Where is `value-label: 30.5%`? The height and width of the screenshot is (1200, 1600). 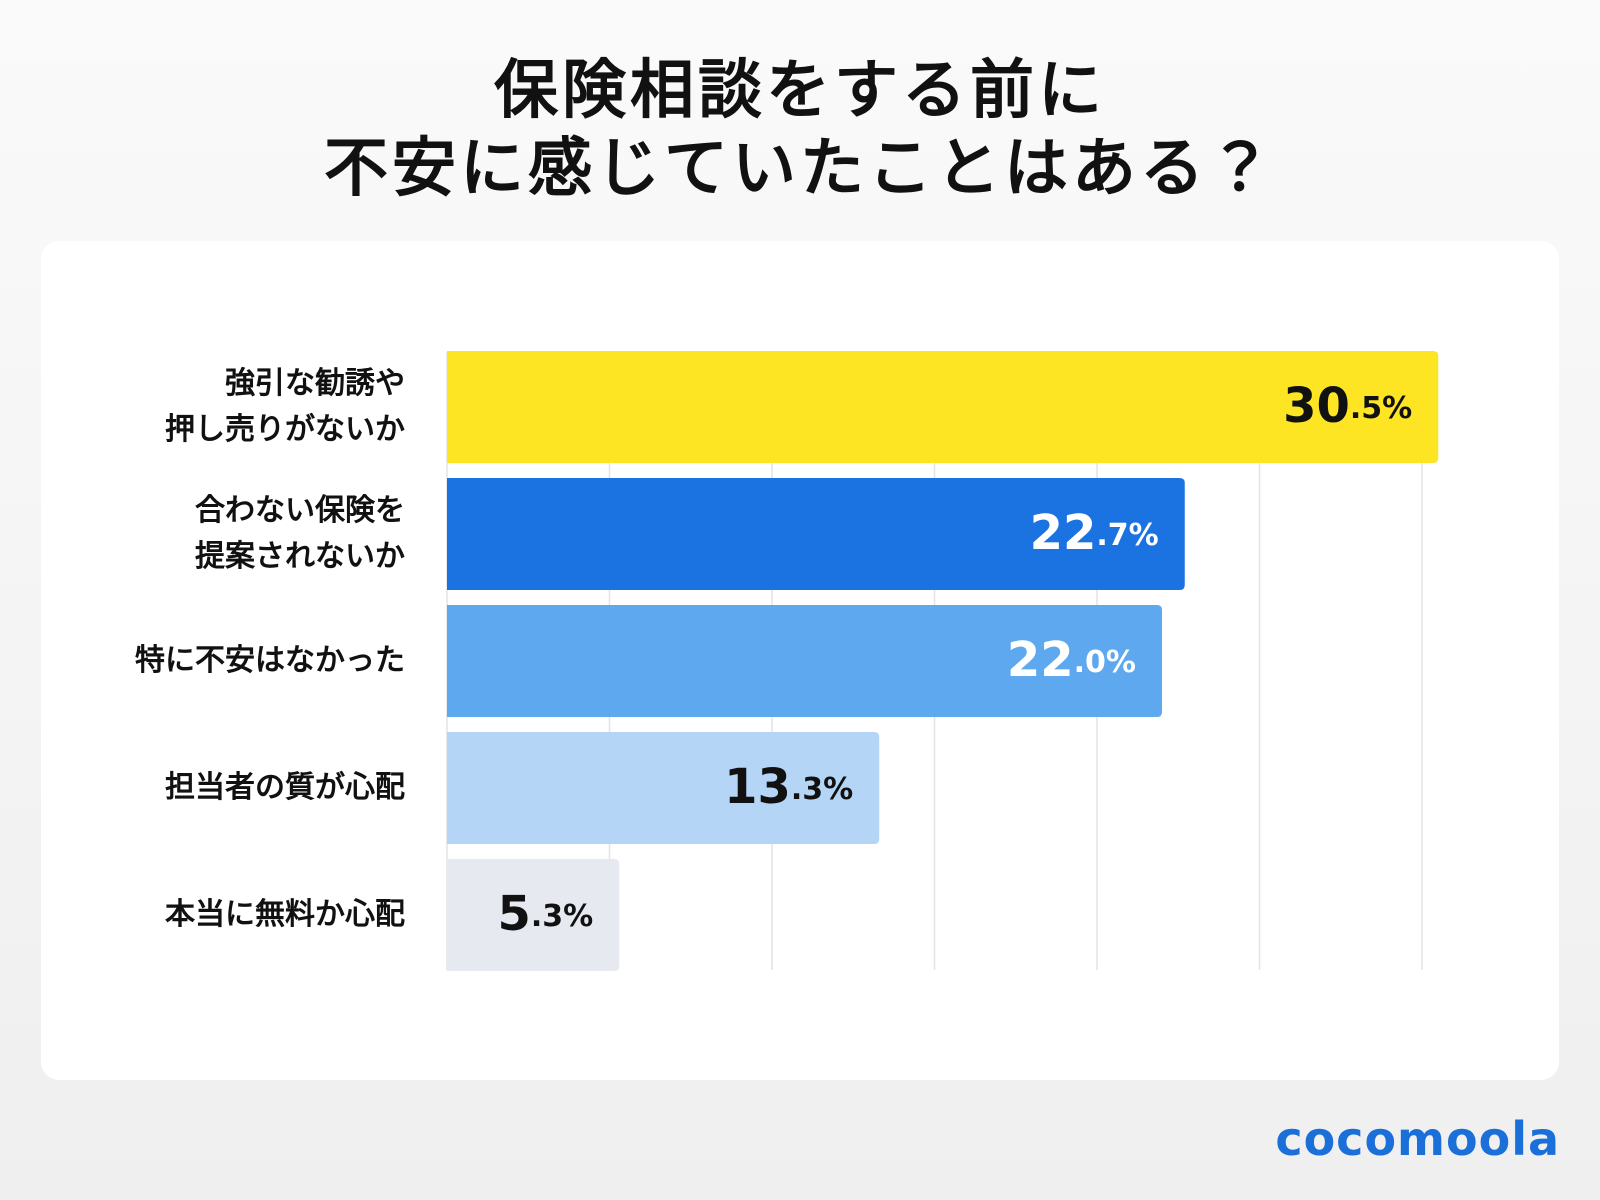 value-label: 30.5% is located at coordinates (1347, 406).